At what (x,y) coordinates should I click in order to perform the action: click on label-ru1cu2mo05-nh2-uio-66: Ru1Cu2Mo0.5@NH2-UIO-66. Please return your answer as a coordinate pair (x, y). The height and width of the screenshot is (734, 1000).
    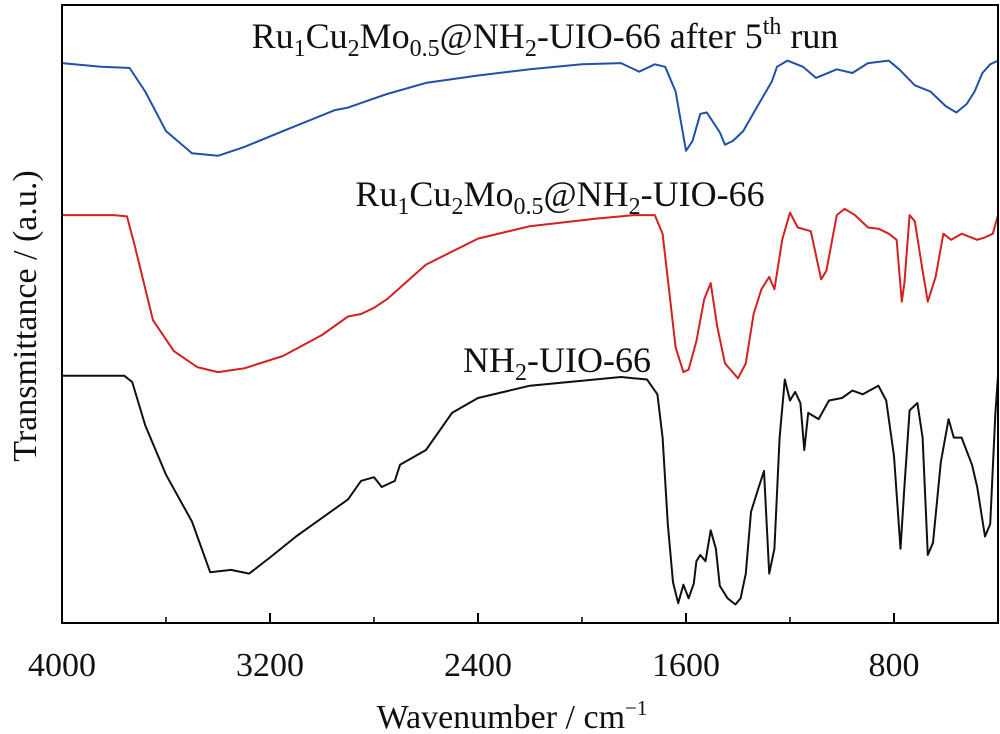
    Looking at the image, I should click on (559, 197).